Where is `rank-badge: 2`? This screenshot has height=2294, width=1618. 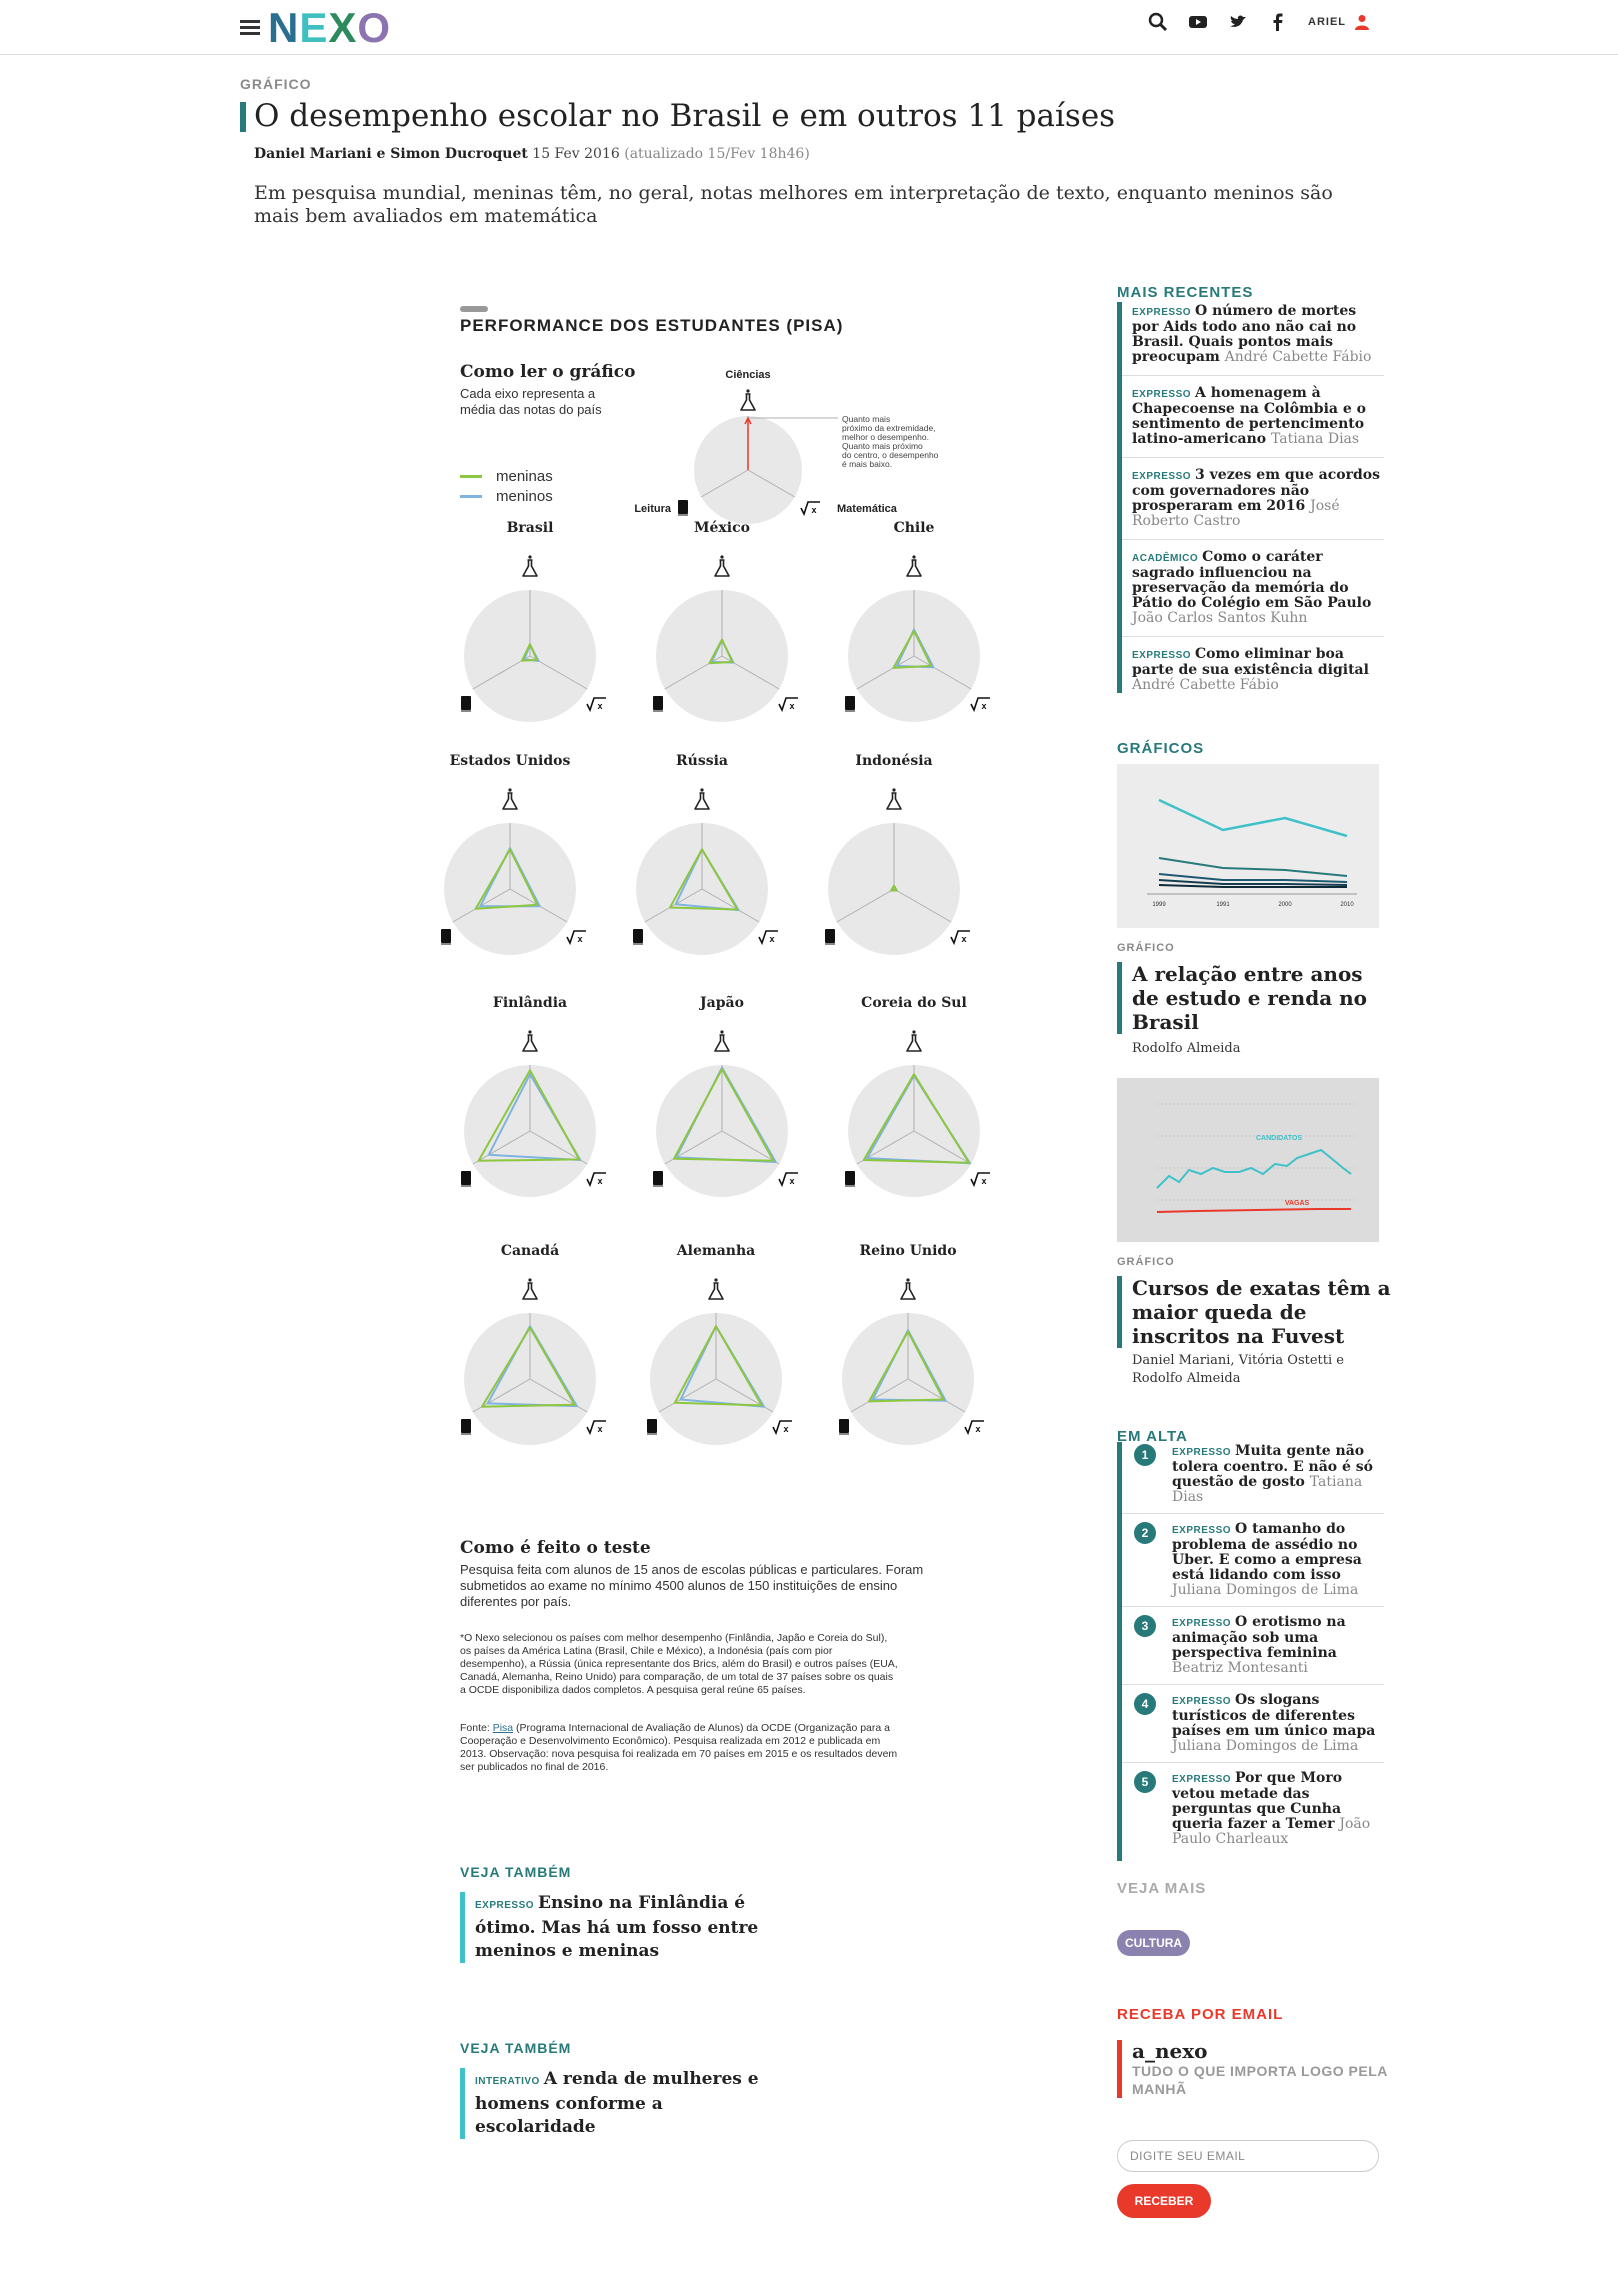 rank-badge: 2 is located at coordinates (1145, 1533).